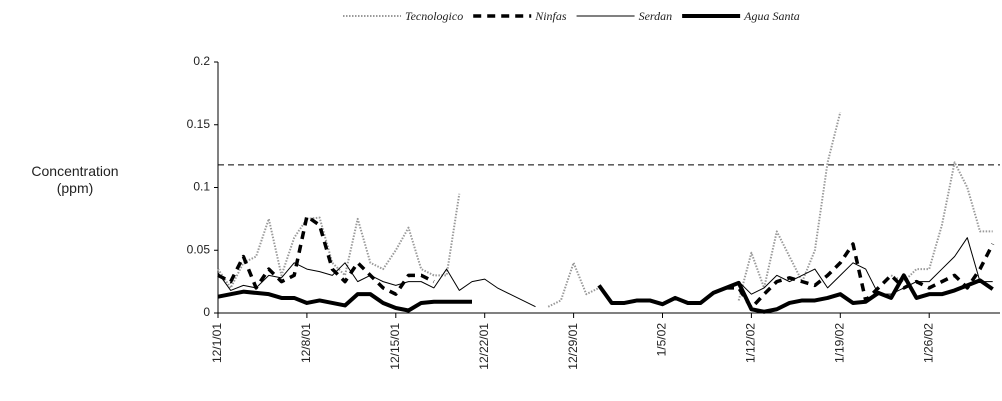 The image size is (1002, 401). Describe the element at coordinates (571, 16) in the screenshot. I see `legend: Tecnologico Ninfas Serdan Agua Santa` at that location.